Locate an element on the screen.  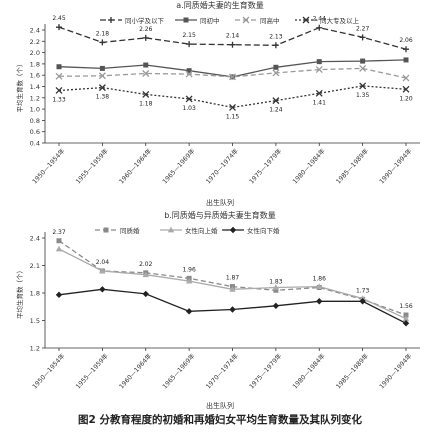
y-axis-label: 平均生育数（个） is located at coordinates (19, 293).